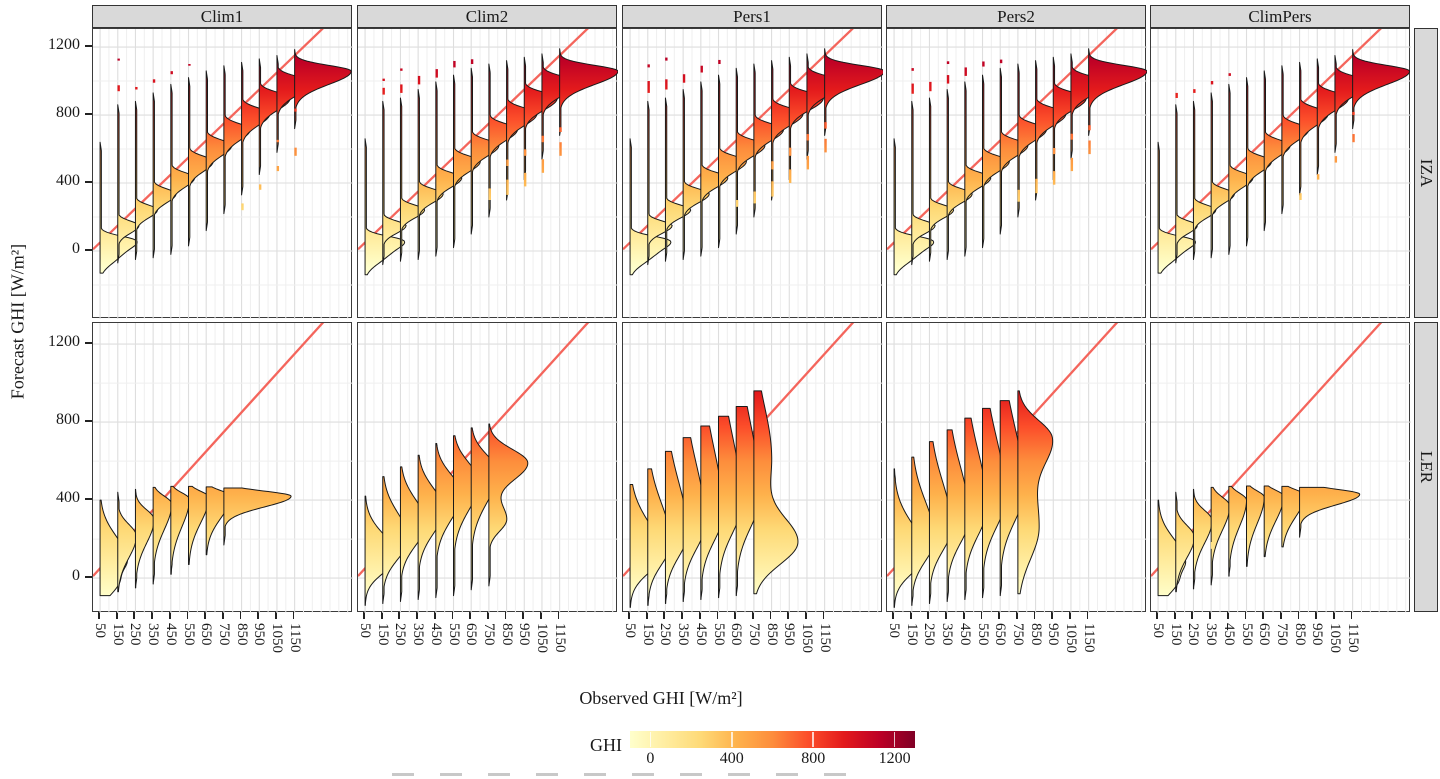 Image resolution: width=1440 pixels, height=779 pixels. What do you see at coordinates (76, 248) in the screenshot?
I see `y-tick-label: 0` at bounding box center [76, 248].